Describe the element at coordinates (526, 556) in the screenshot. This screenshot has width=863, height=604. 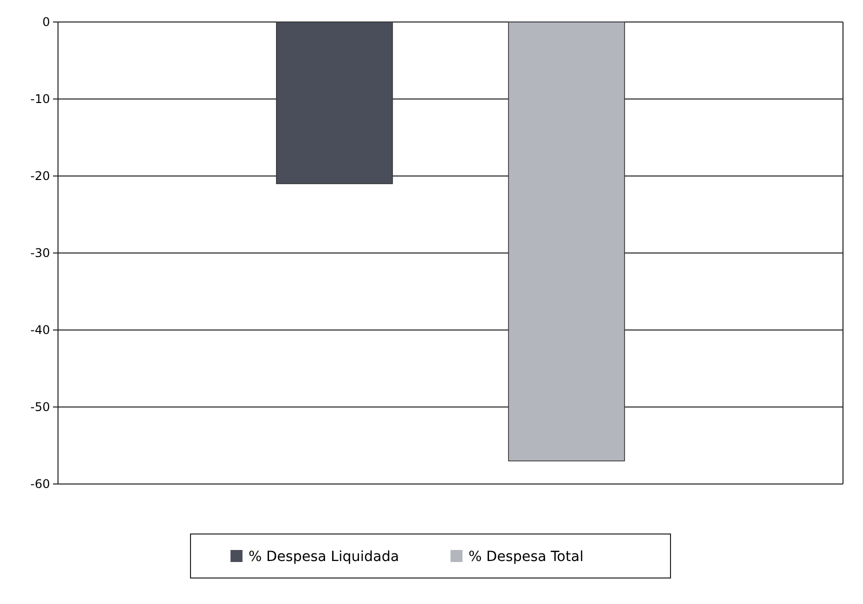
I see `legend-label: % Despesa Total` at that location.